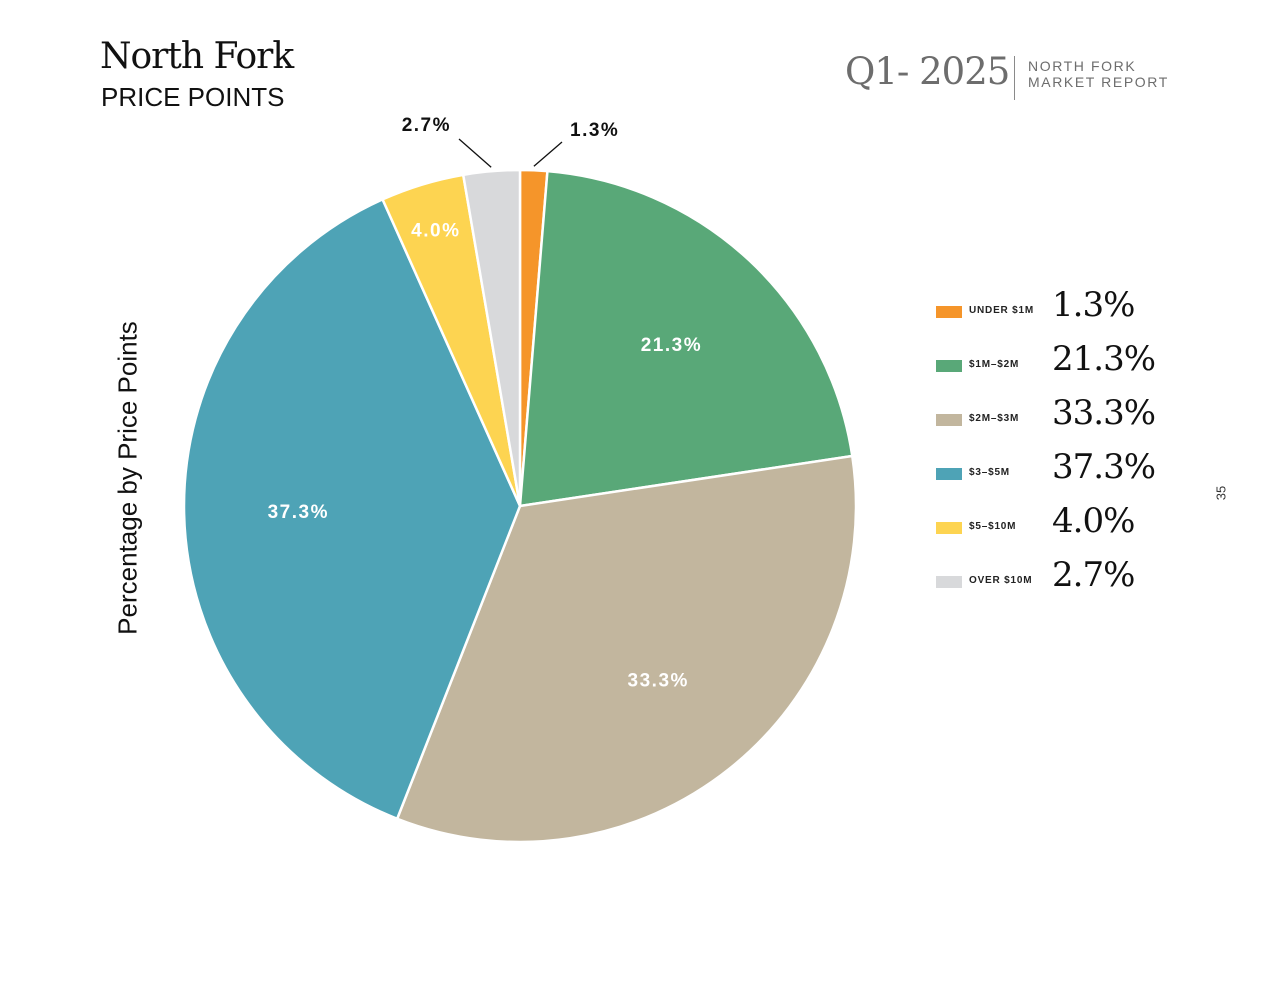  What do you see at coordinates (671, 345) in the screenshot?
I see `data-label-1m-2m: 21.3%` at bounding box center [671, 345].